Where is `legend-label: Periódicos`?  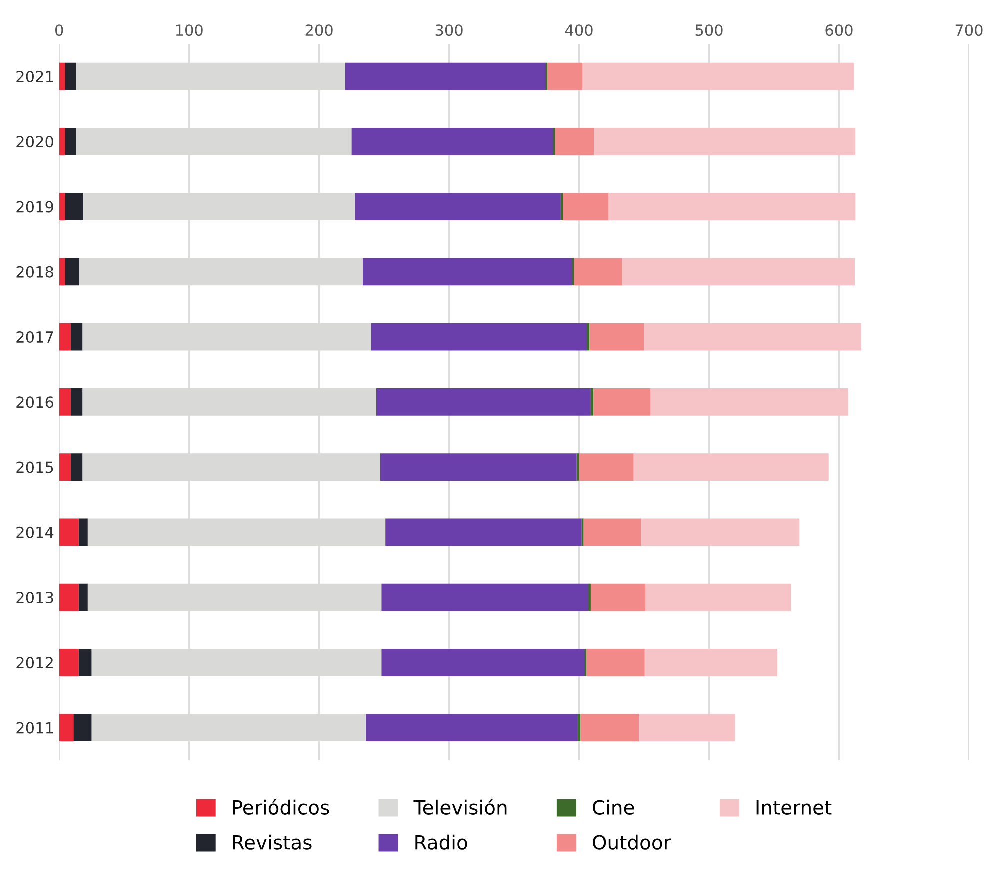
legend-label: Periódicos is located at coordinates (281, 807).